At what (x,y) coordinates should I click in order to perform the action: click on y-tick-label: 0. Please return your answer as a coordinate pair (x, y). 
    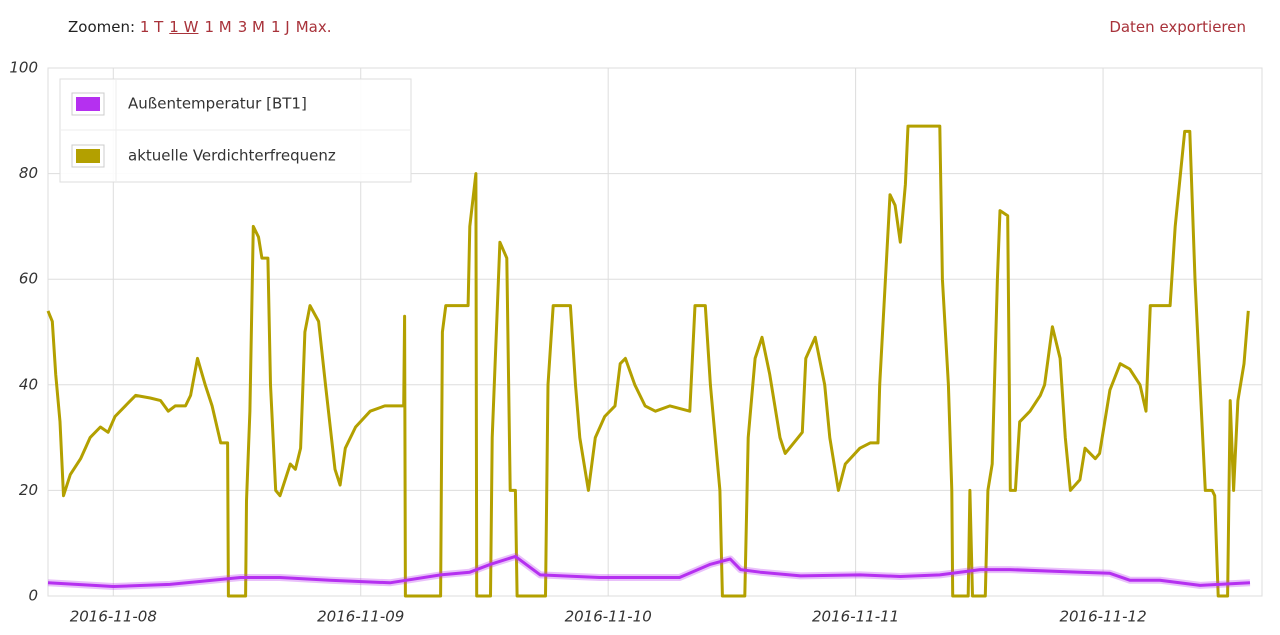
    Looking at the image, I should click on (33, 596).